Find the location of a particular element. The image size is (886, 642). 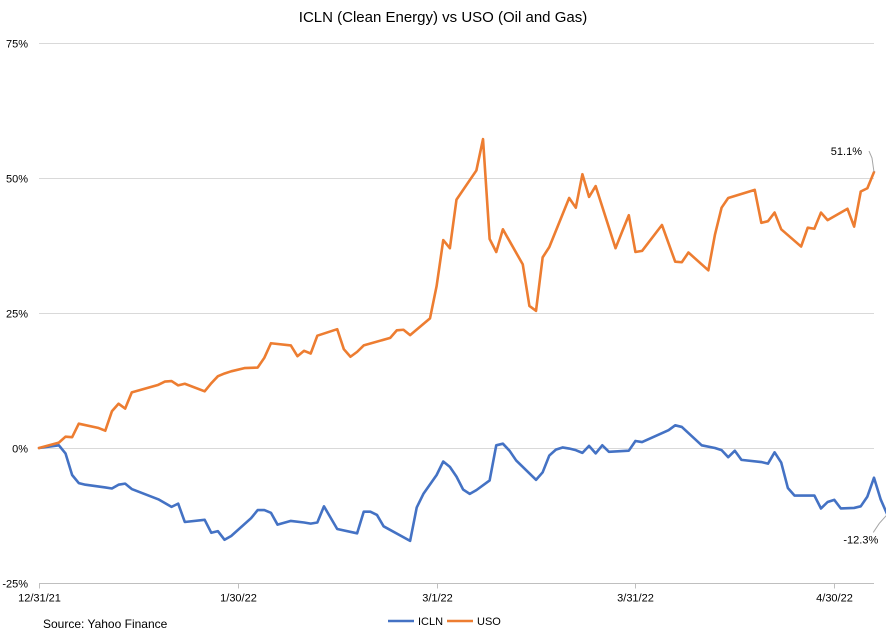

annotations: 51.1% -12.3% is located at coordinates (858, 346).